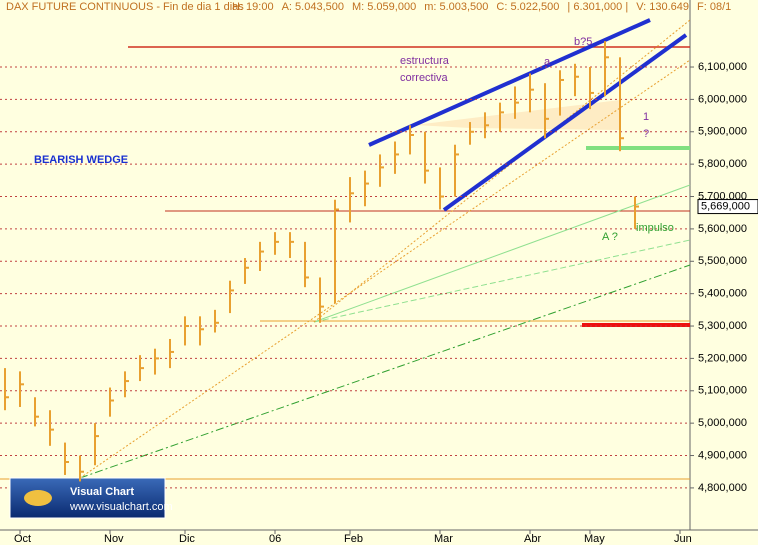 This screenshot has height=545, width=758. I want to click on y-tick-label: 5,100,000, so click(722, 391).